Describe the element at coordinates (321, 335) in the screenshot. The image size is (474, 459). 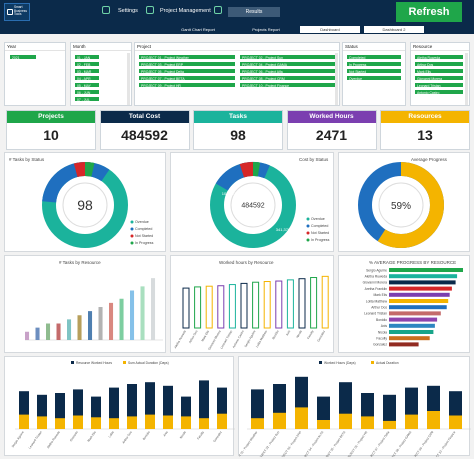
I see `hours-category-label: Gonzalez` at that location.